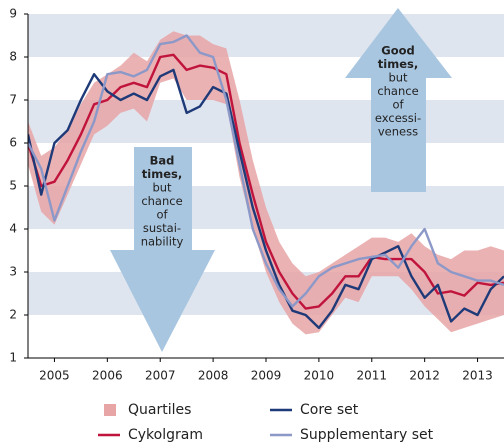 Image resolution: width=504 pixels, height=447 pixels. What do you see at coordinates (162, 161) in the screenshot?
I see `annotation-bold: Bad` at bounding box center [162, 161].